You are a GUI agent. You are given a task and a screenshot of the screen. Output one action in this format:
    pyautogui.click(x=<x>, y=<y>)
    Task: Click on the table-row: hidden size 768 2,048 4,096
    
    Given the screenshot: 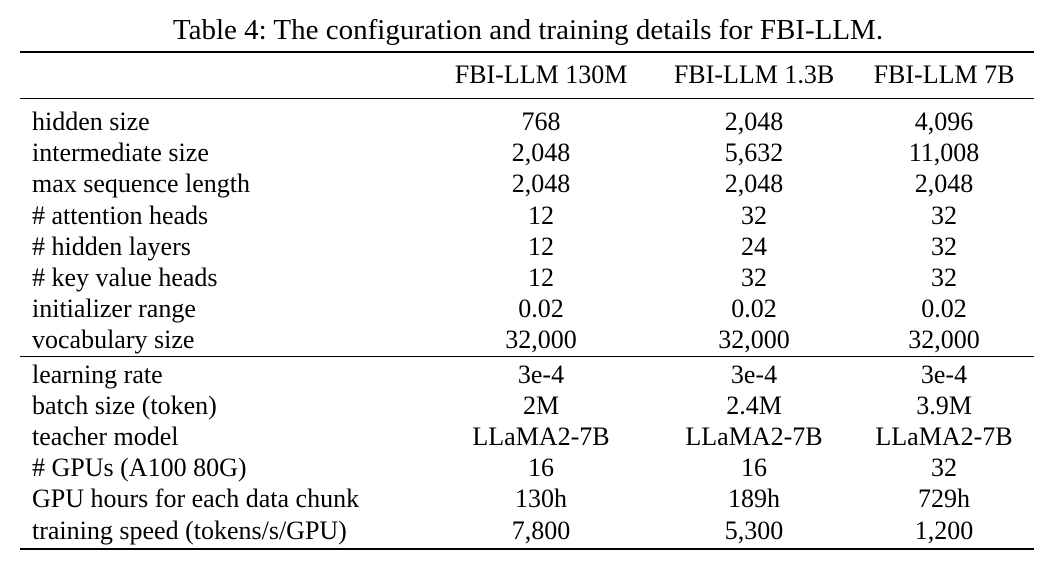 What is the action you would take?
    pyautogui.click(x=527, y=121)
    